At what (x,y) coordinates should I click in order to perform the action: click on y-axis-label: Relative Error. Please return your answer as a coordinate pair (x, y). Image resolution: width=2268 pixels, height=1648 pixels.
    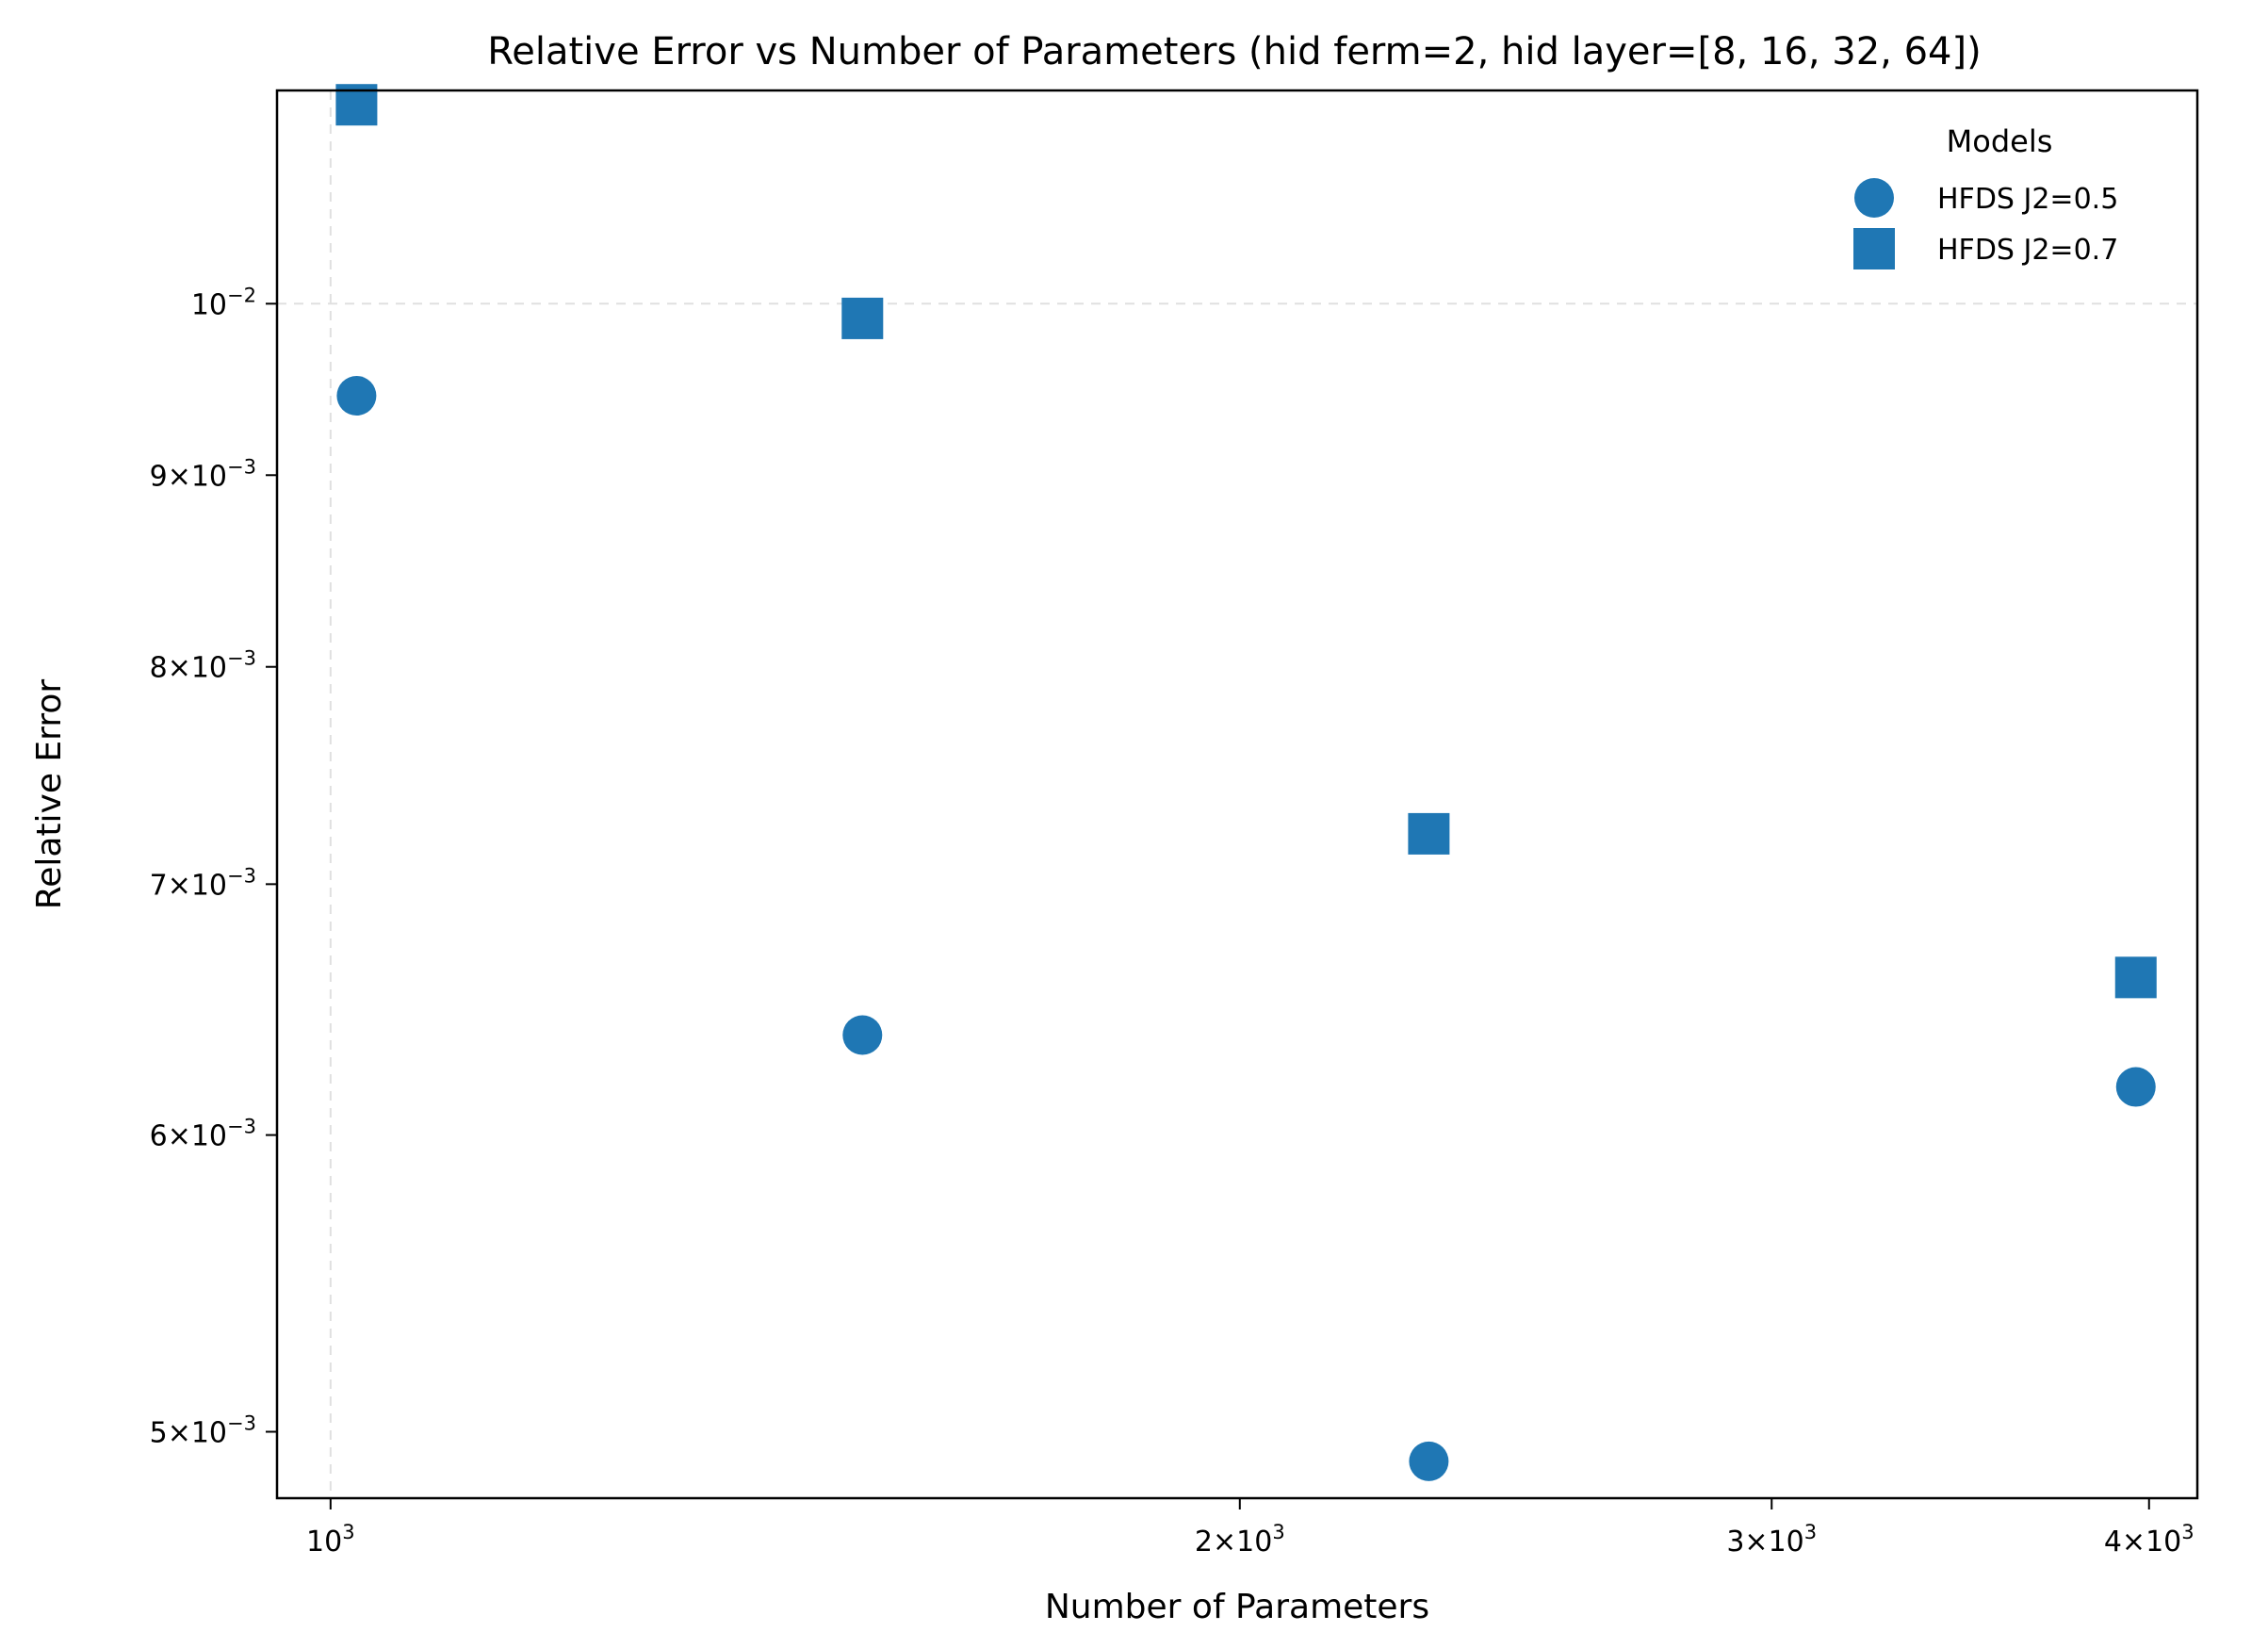
    Looking at the image, I should click on (49, 795).